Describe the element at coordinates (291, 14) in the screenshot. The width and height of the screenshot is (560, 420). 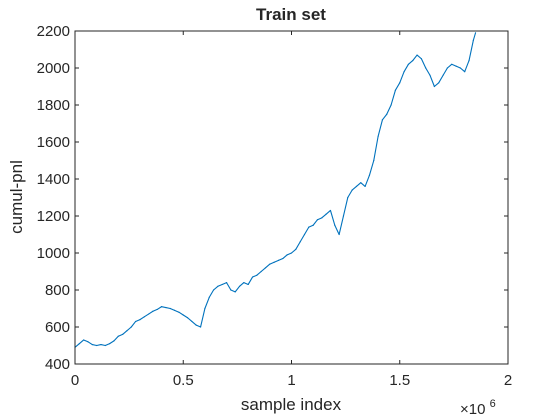
I see `chart-title: Train set` at that location.